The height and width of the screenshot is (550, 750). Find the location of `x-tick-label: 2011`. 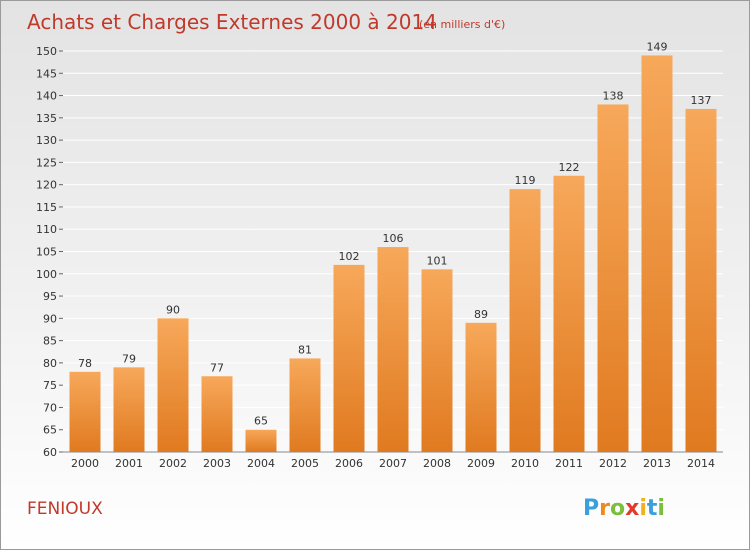

x-tick-label: 2011 is located at coordinates (569, 463).